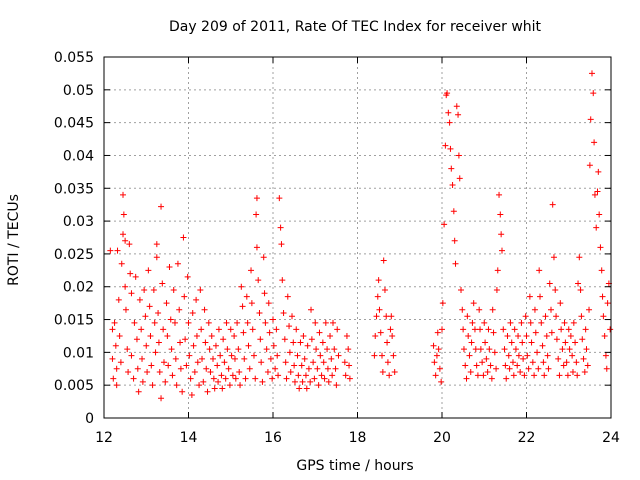  What do you see at coordinates (611, 438) in the screenshot?
I see `x-tick-label: 24` at bounding box center [611, 438].